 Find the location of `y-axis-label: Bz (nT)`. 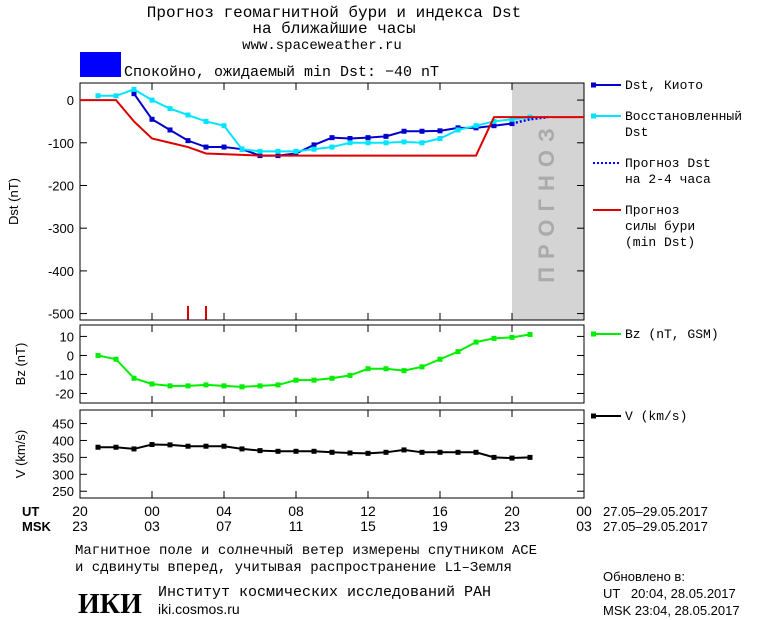

y-axis-label: Bz (nT) is located at coordinates (20, 364).